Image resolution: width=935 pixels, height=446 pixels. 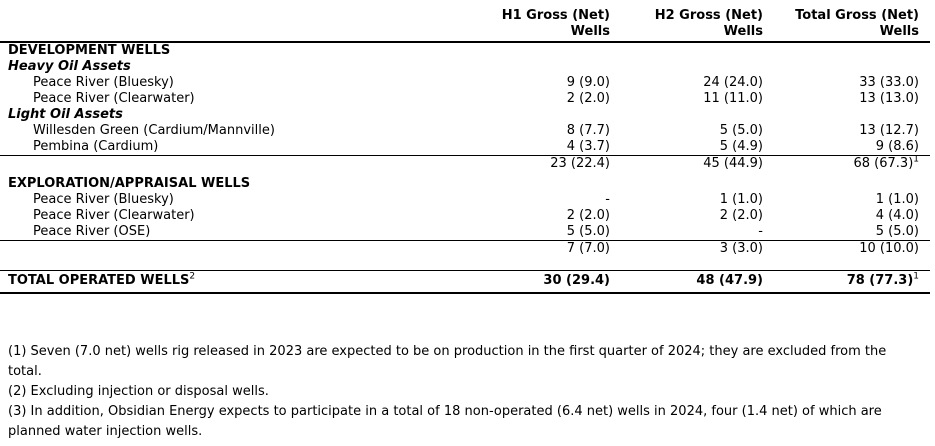 I want to click on cell-total: 1 (1.0), so click(x=897, y=199).